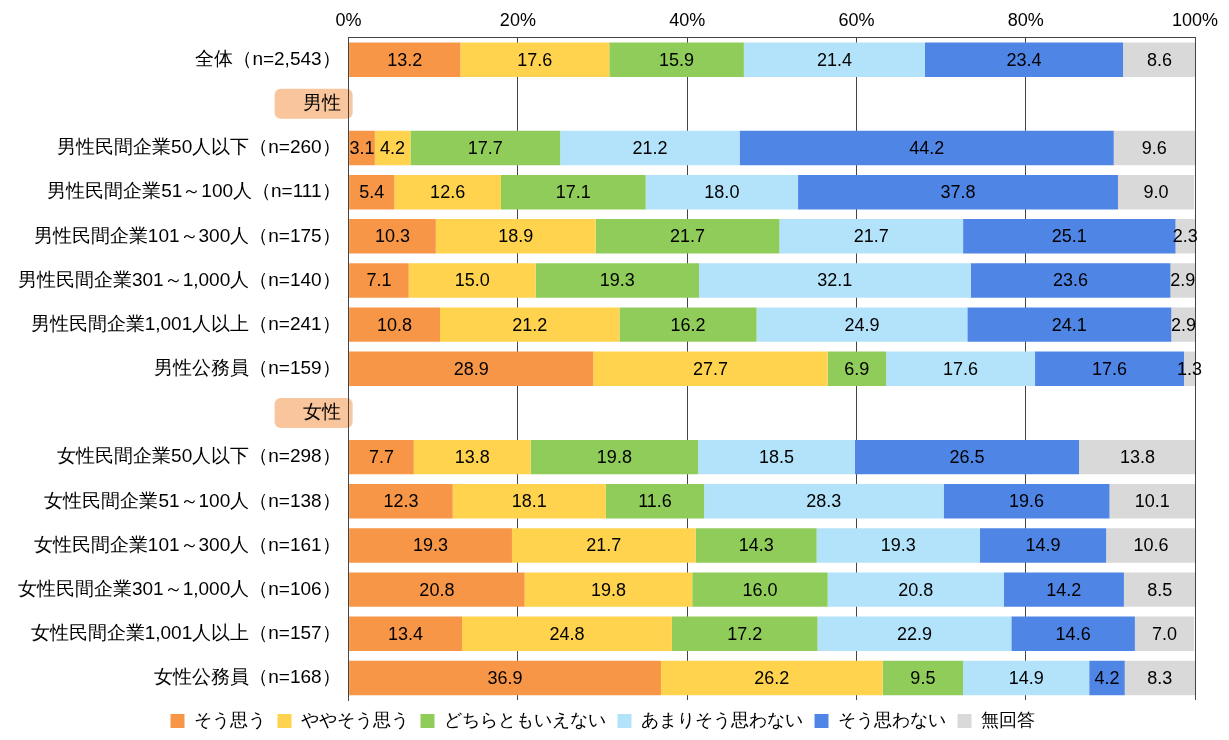  Describe the element at coordinates (923, 677) in the screenshot. I see `data-label: 9.5` at that location.